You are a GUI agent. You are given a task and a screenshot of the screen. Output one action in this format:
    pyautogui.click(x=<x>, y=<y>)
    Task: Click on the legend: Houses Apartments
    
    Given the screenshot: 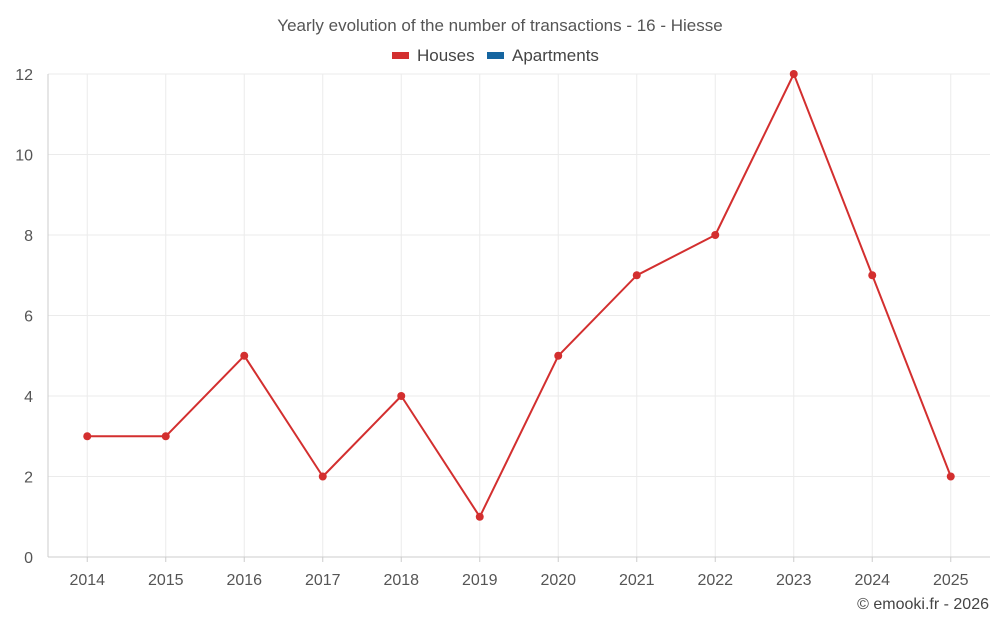 What is the action you would take?
    pyautogui.click(x=495, y=55)
    